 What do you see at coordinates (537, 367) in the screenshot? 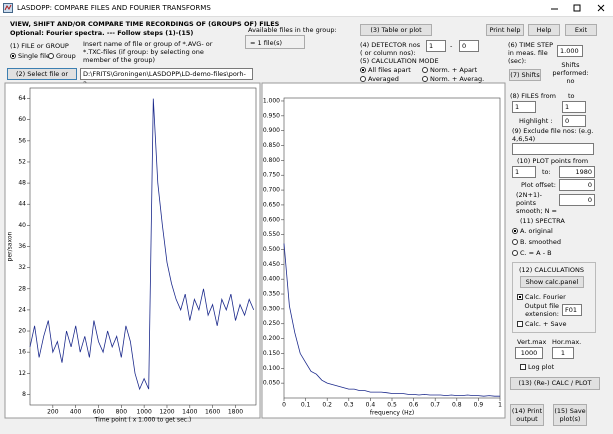
I see `checkbox: Log plot` at bounding box center [537, 367].